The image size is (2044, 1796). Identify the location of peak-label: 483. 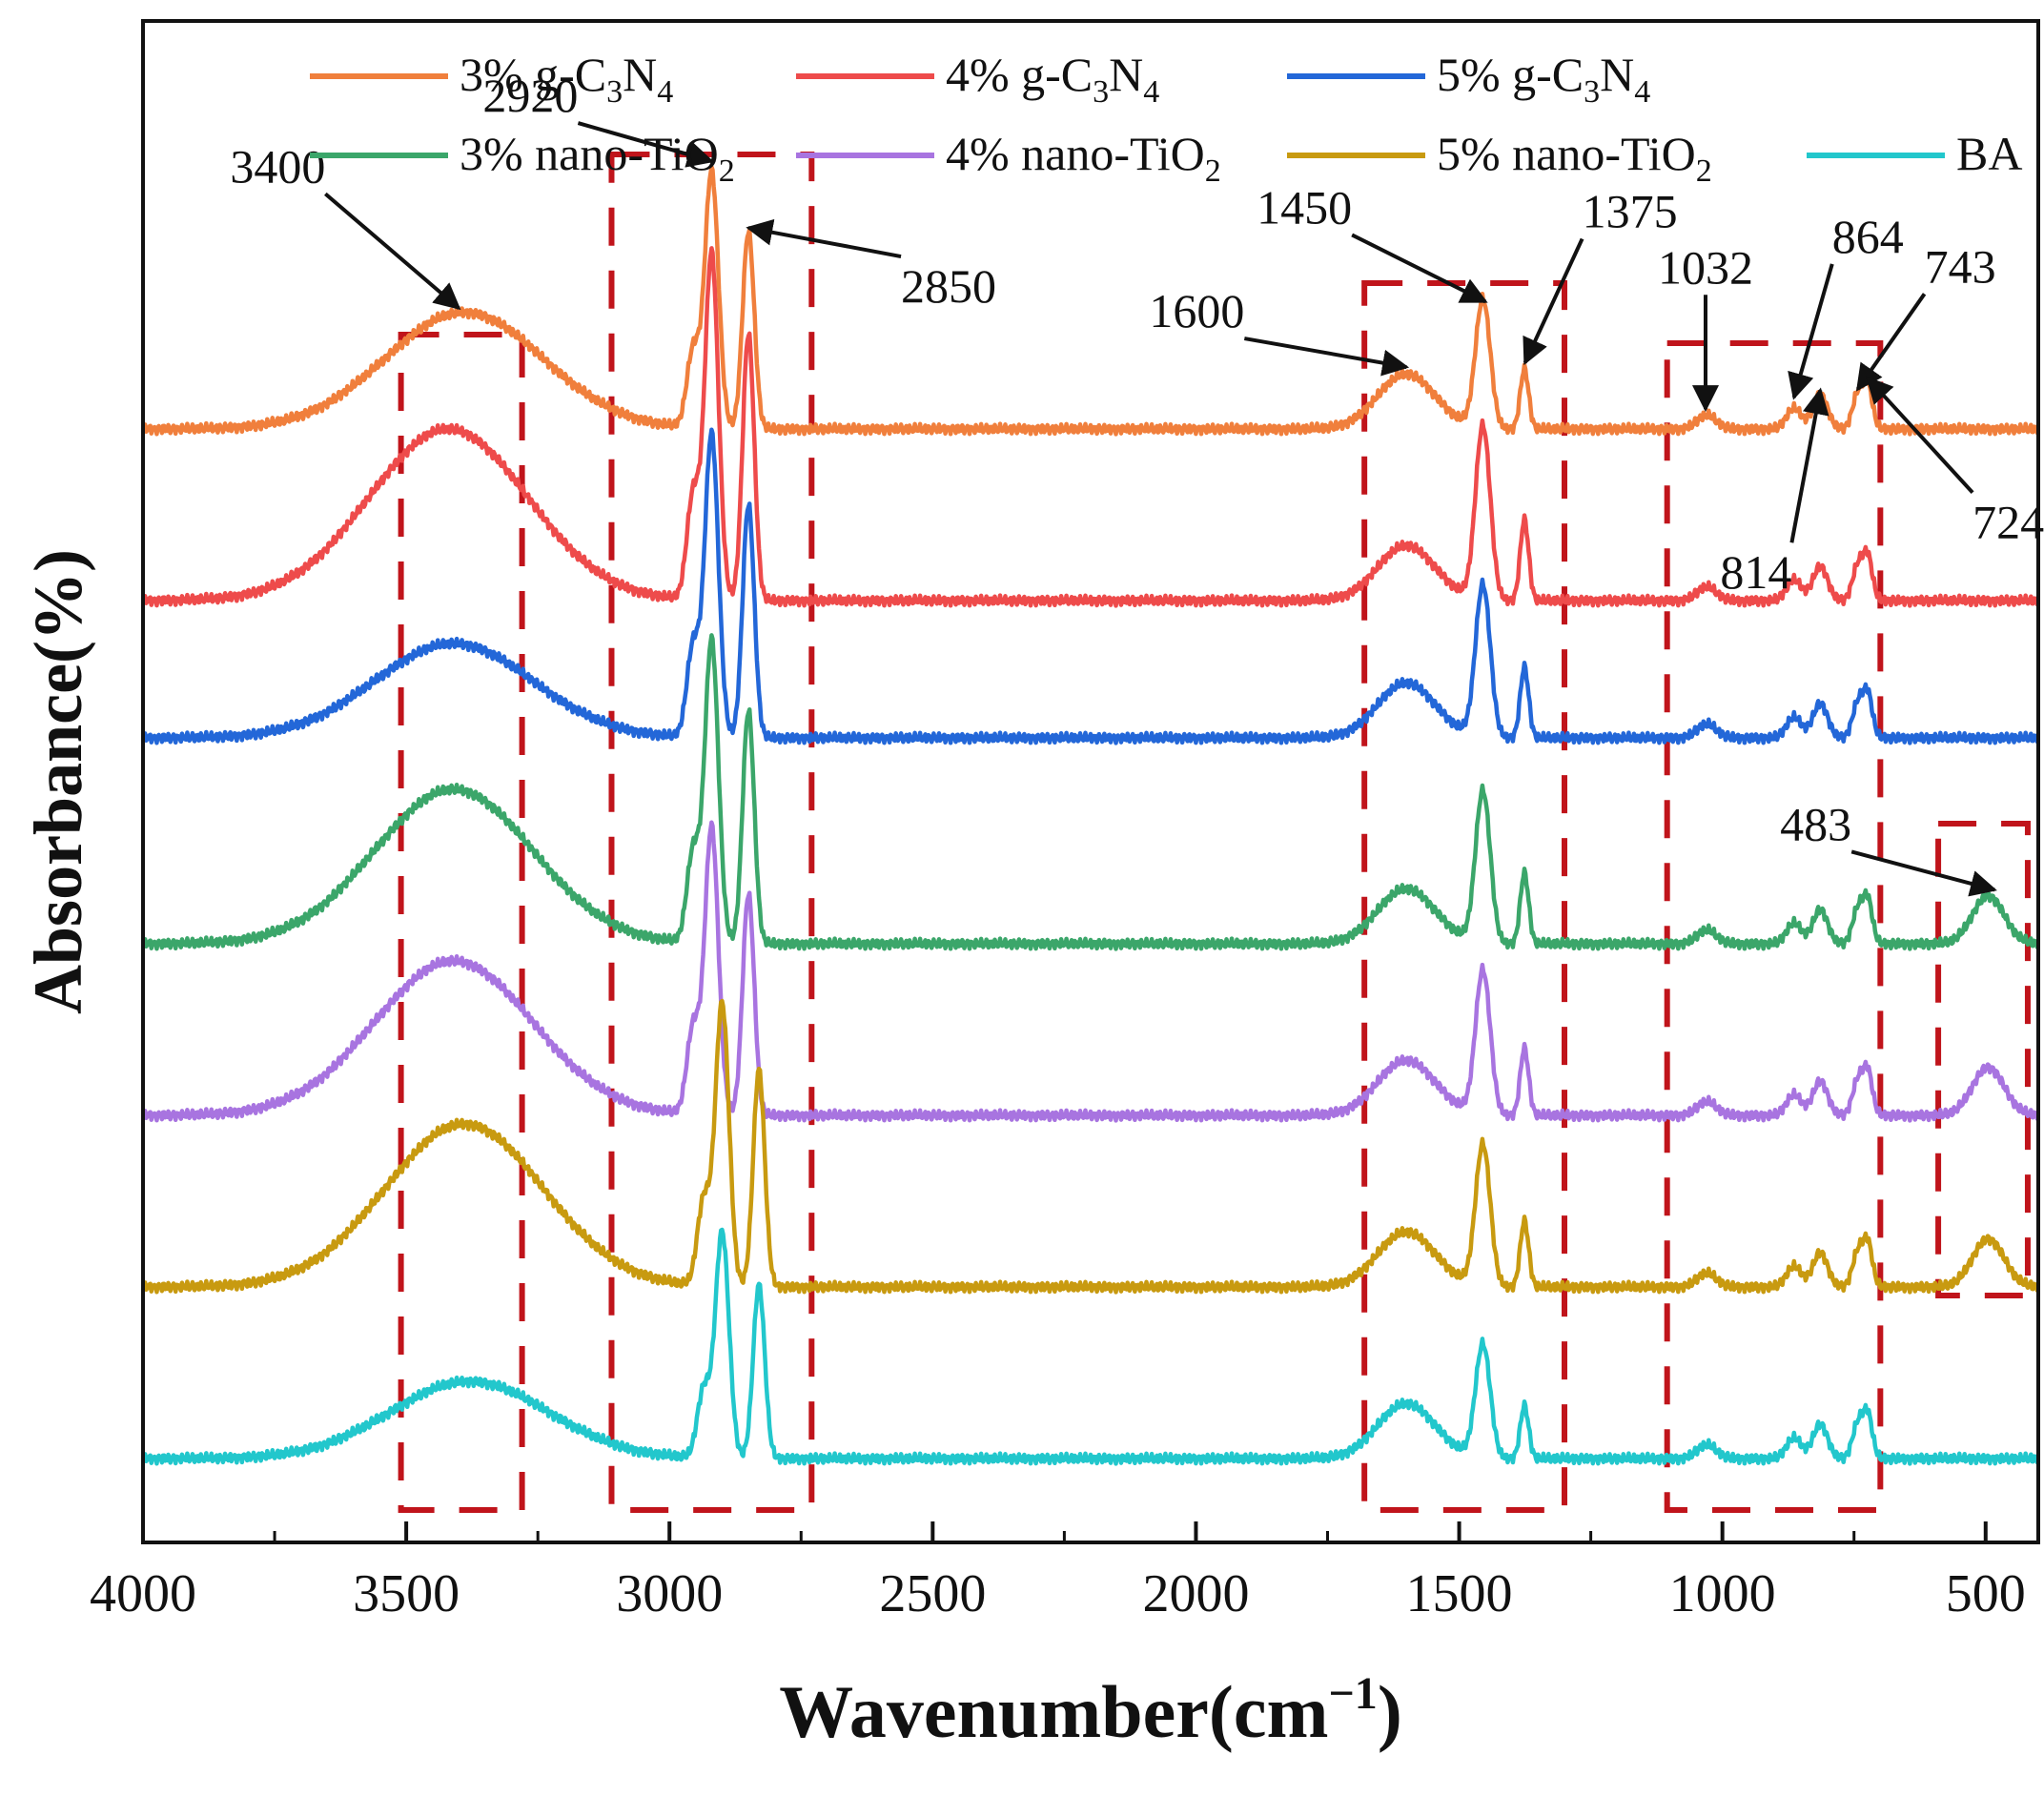
(1815, 824).